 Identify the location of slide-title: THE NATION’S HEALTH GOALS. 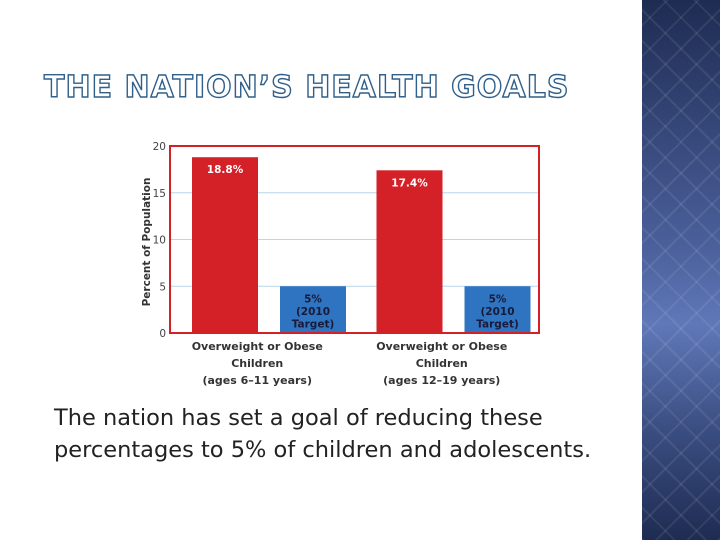
(306, 87).